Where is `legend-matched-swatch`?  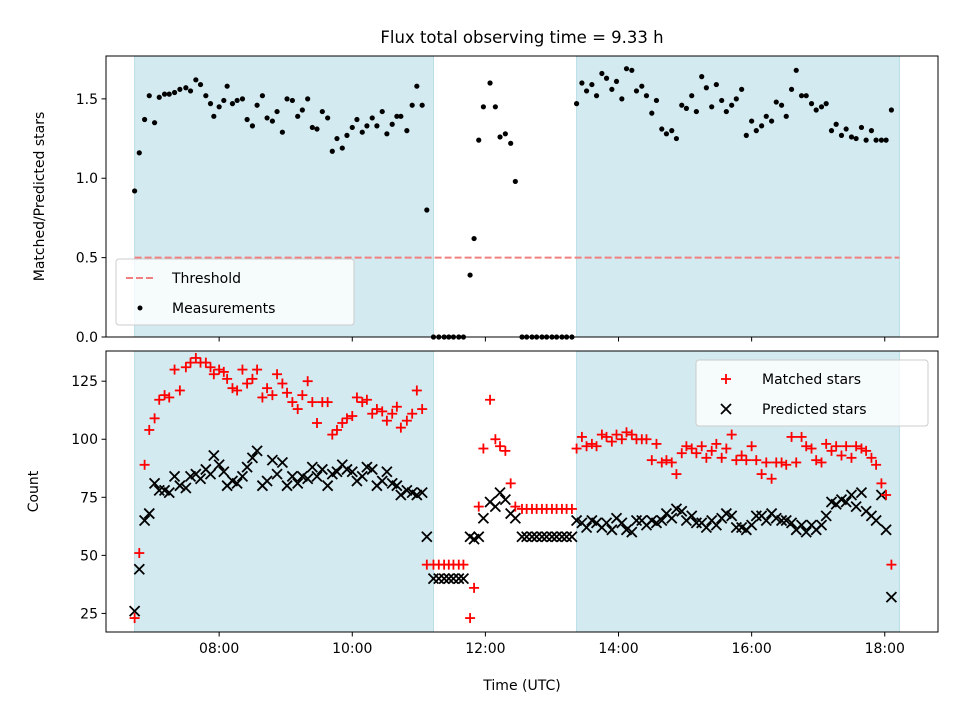
legend-matched-swatch is located at coordinates (726, 379).